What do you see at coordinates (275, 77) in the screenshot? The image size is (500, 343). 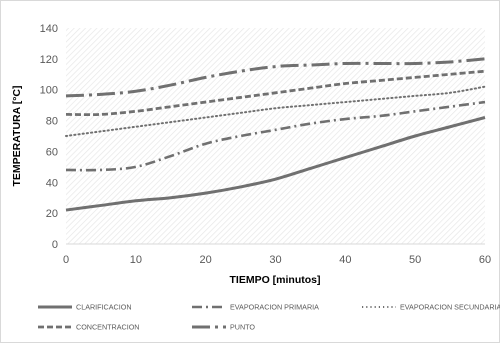 I see `series-line-punto` at bounding box center [275, 77].